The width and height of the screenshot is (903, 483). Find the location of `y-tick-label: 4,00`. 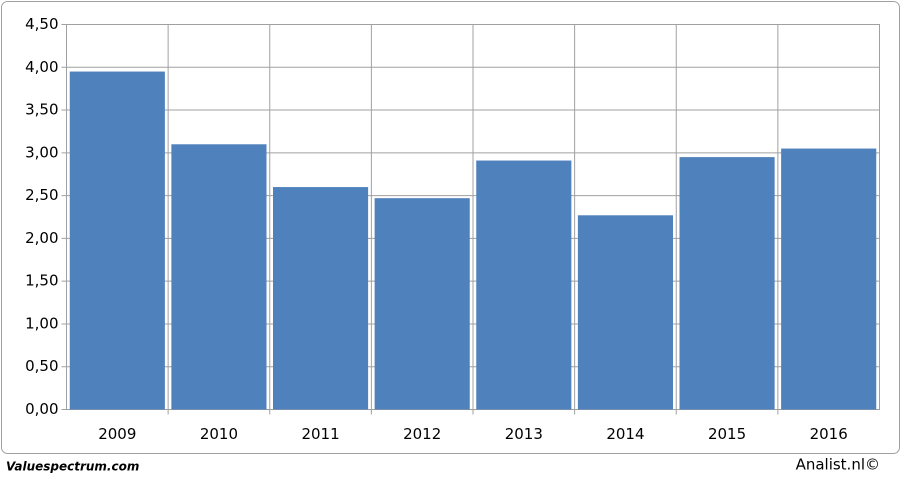

y-tick-label: 4,00 is located at coordinates (41, 67).